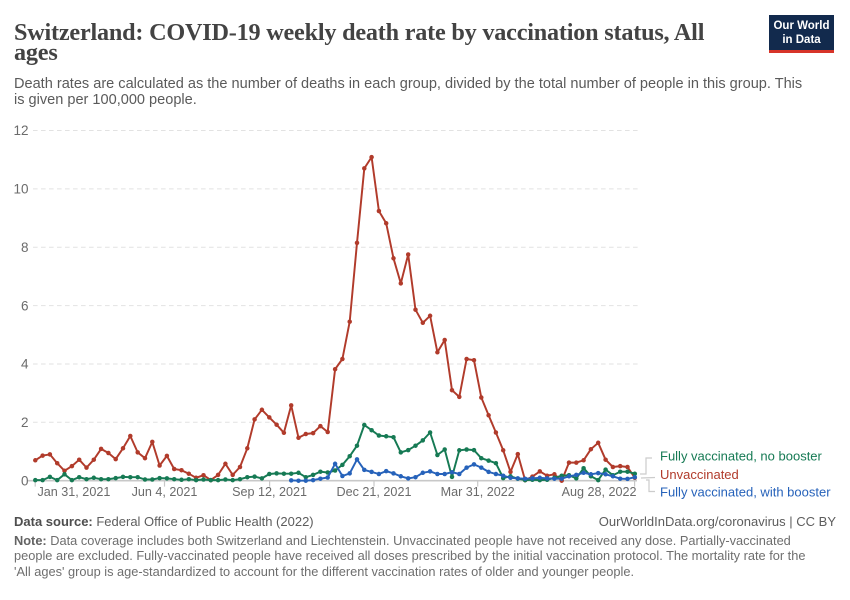  I want to click on svg-text: Aug 28, 2022, so click(599, 492).